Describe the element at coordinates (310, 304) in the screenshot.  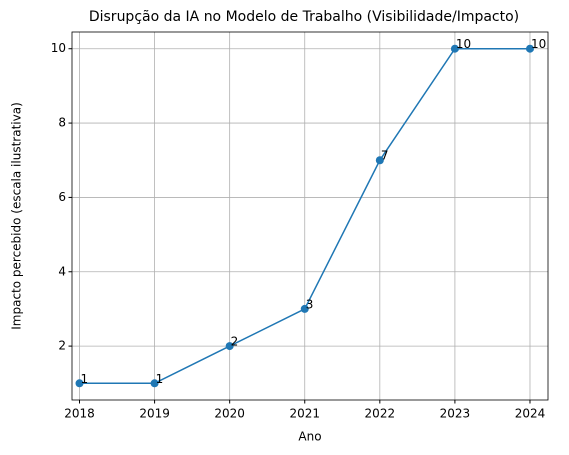
I see `data-label: 3` at that location.